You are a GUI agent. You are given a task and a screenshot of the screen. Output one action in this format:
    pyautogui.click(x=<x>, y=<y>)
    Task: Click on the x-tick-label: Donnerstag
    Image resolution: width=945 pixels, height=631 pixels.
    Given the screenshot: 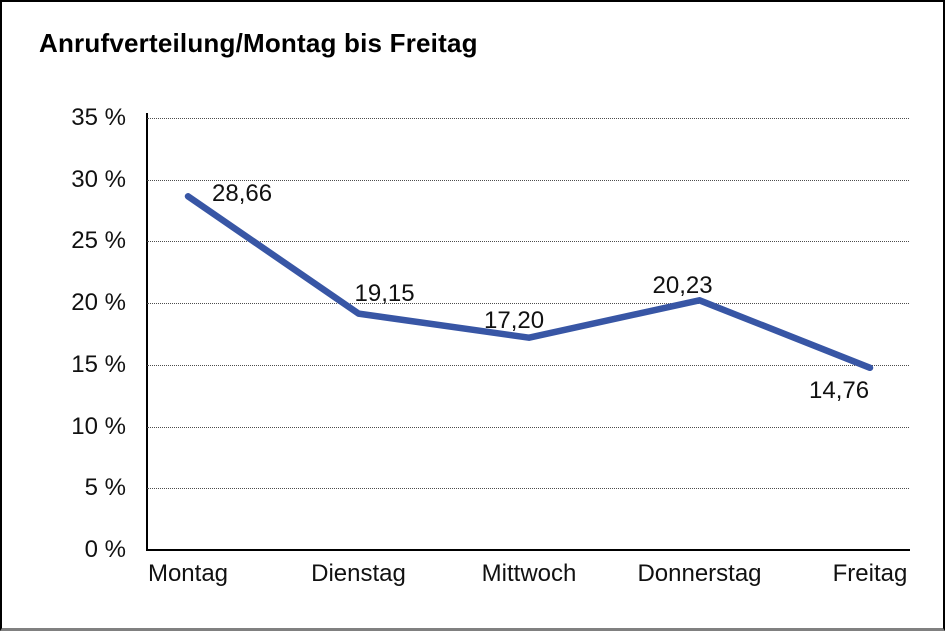 What is the action you would take?
    pyautogui.click(x=699, y=573)
    